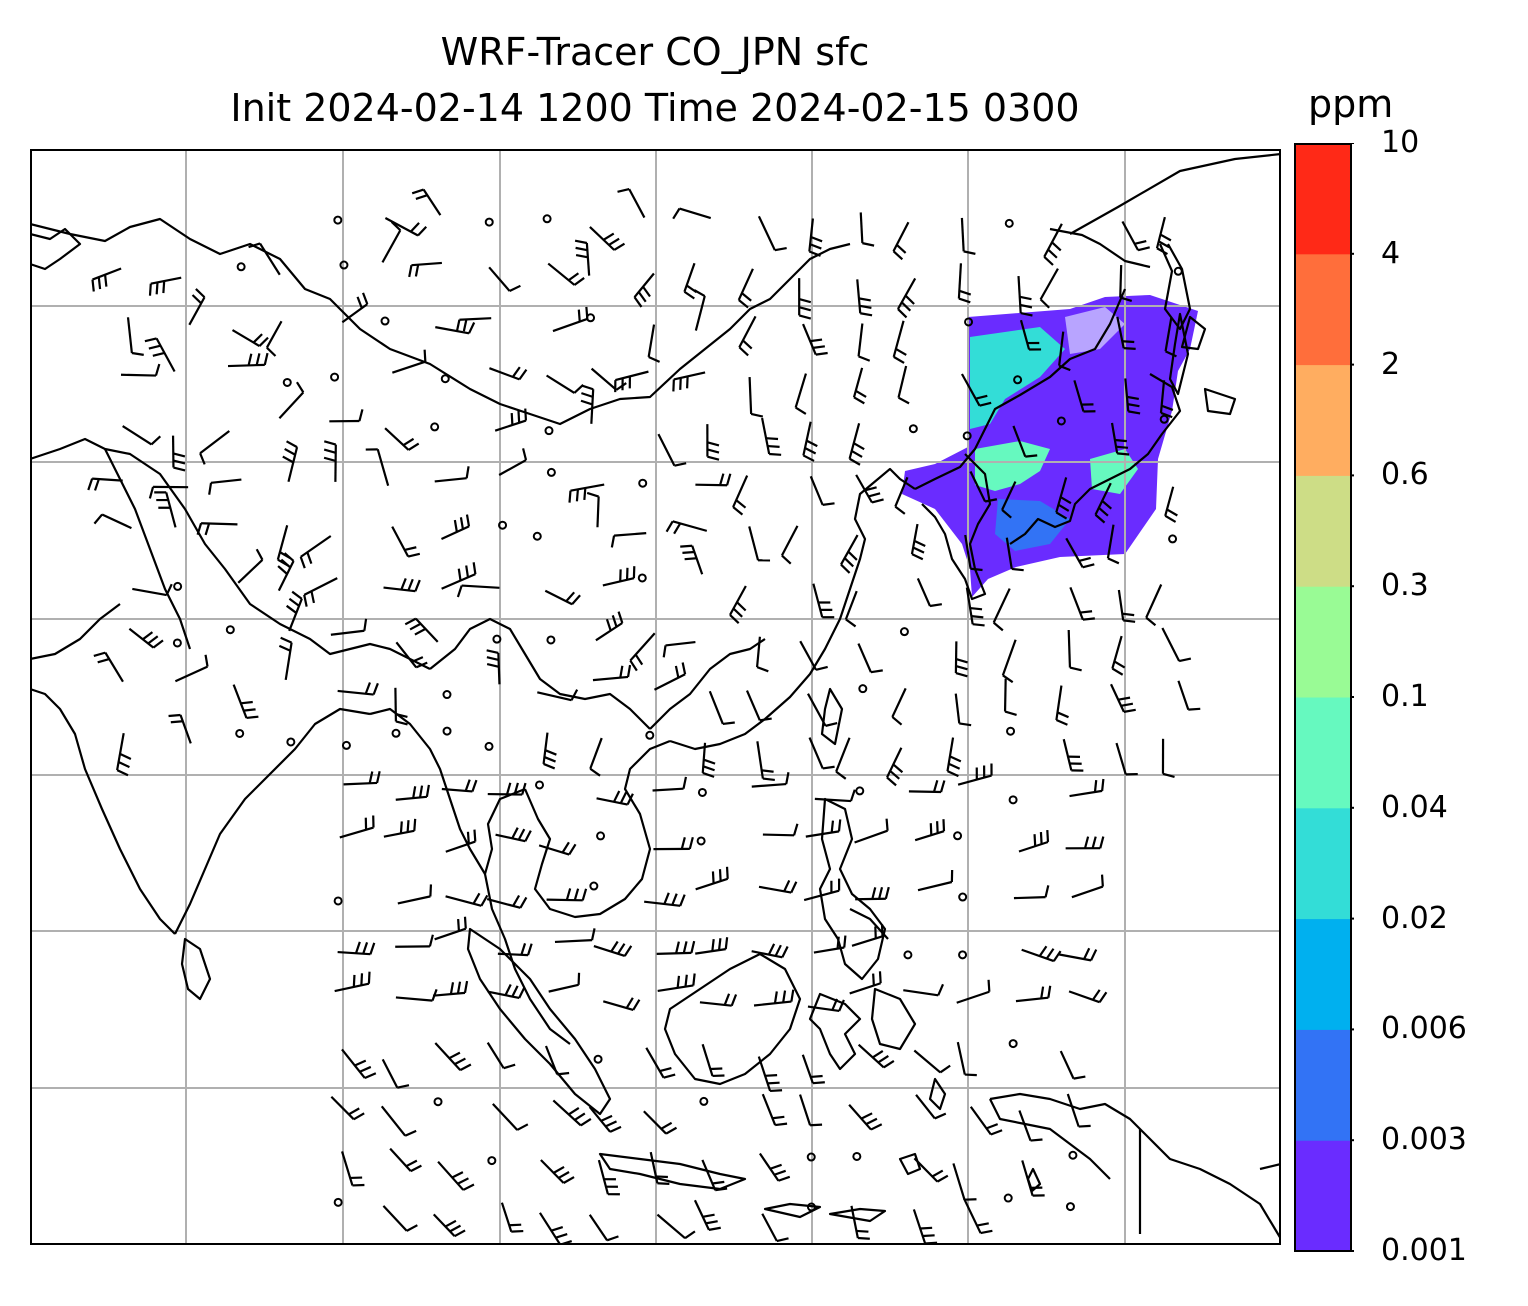 The height and width of the screenshot is (1306, 1528). I want to click on colorbar-tick-label: 0.04, so click(1414, 807).